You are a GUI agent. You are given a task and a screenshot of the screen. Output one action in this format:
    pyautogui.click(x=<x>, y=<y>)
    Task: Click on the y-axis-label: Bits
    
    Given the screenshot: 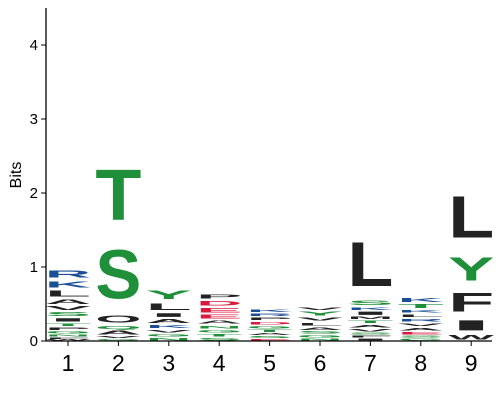 What is the action you would take?
    pyautogui.click(x=16, y=175)
    